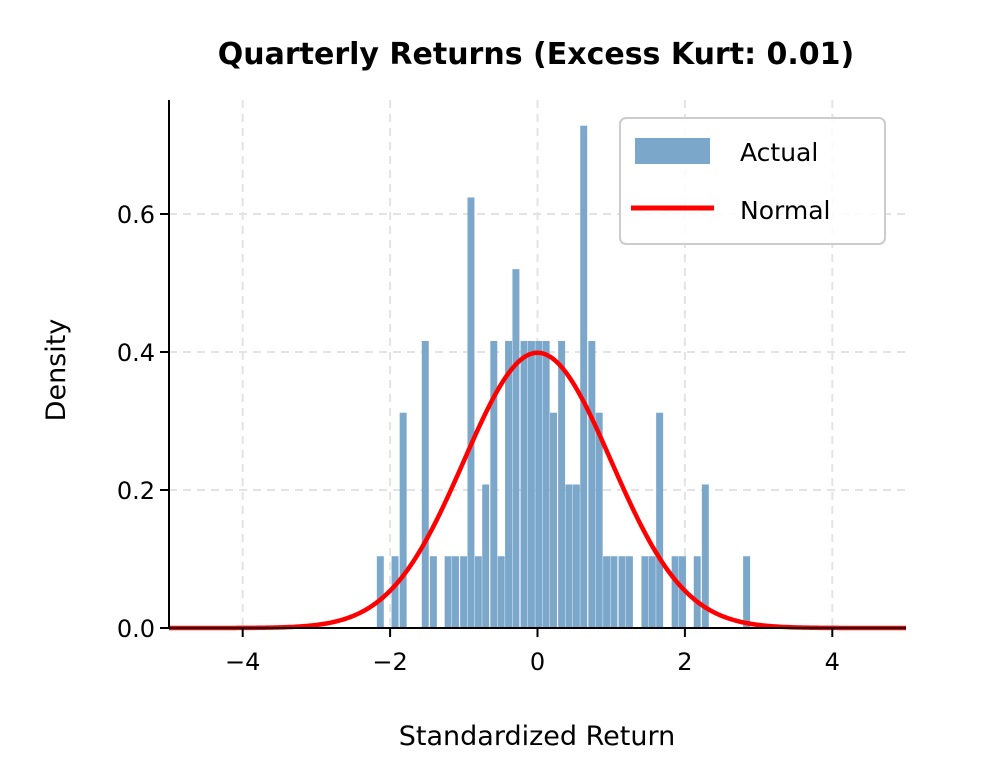 The image size is (983, 784). What do you see at coordinates (537, 662) in the screenshot?
I see `x-tick-label: 0` at bounding box center [537, 662].